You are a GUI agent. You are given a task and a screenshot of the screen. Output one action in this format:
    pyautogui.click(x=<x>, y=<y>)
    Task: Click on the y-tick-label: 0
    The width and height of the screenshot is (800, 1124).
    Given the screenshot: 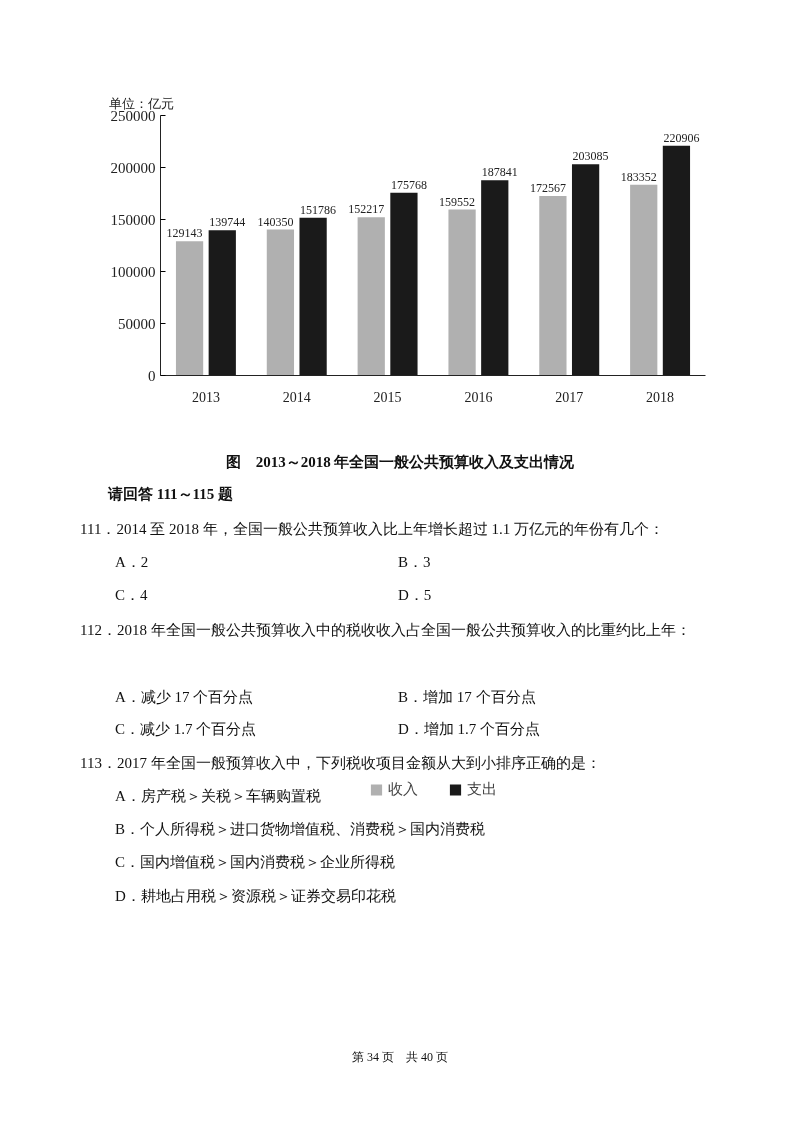 What is the action you would take?
    pyautogui.click(x=152, y=375)
    